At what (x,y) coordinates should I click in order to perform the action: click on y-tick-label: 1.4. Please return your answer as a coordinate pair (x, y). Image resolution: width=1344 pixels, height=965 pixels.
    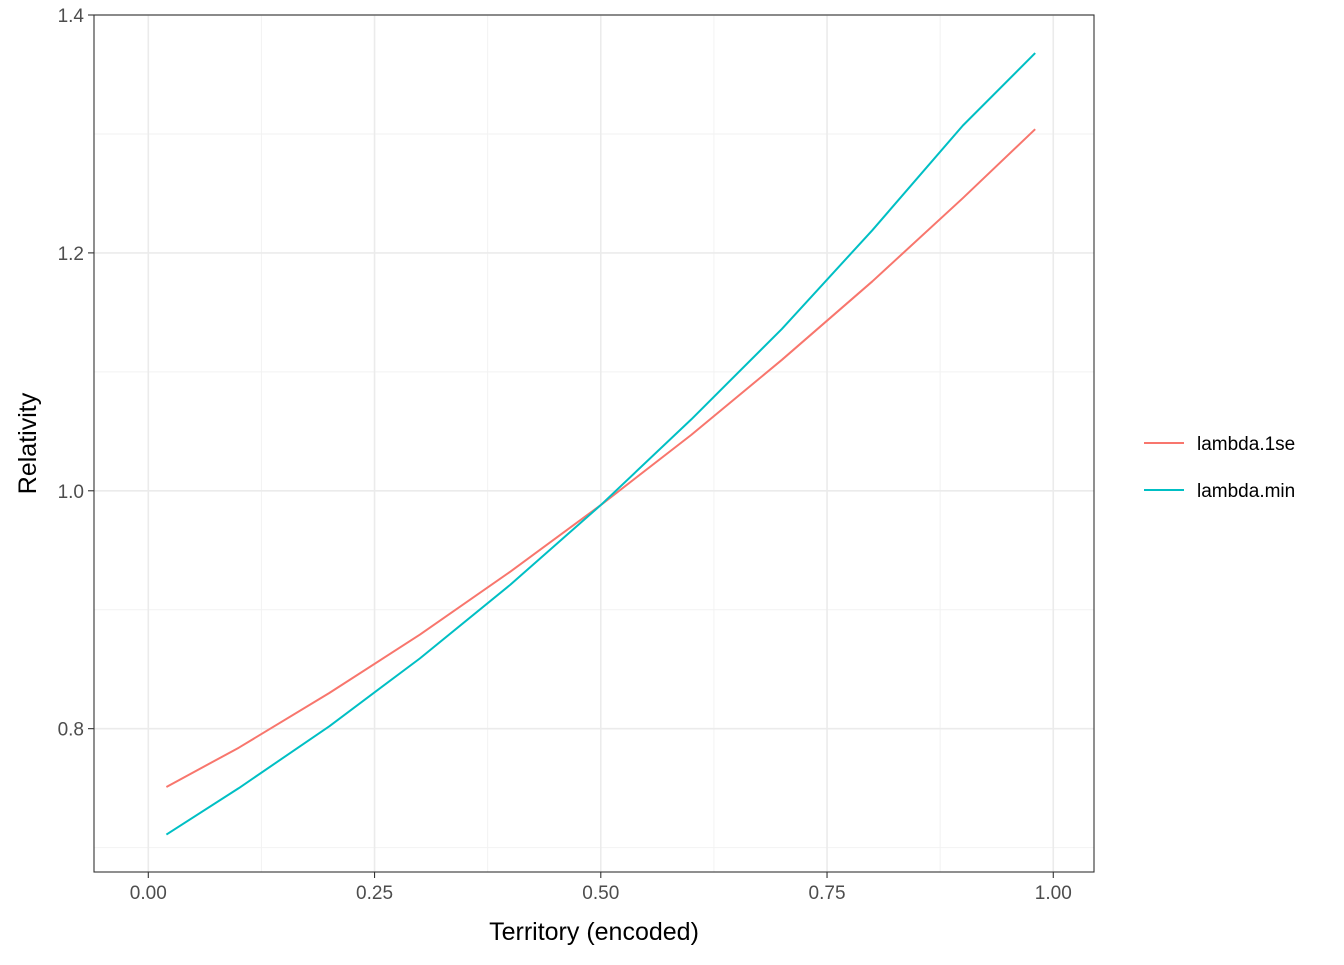
    Looking at the image, I should click on (71, 16).